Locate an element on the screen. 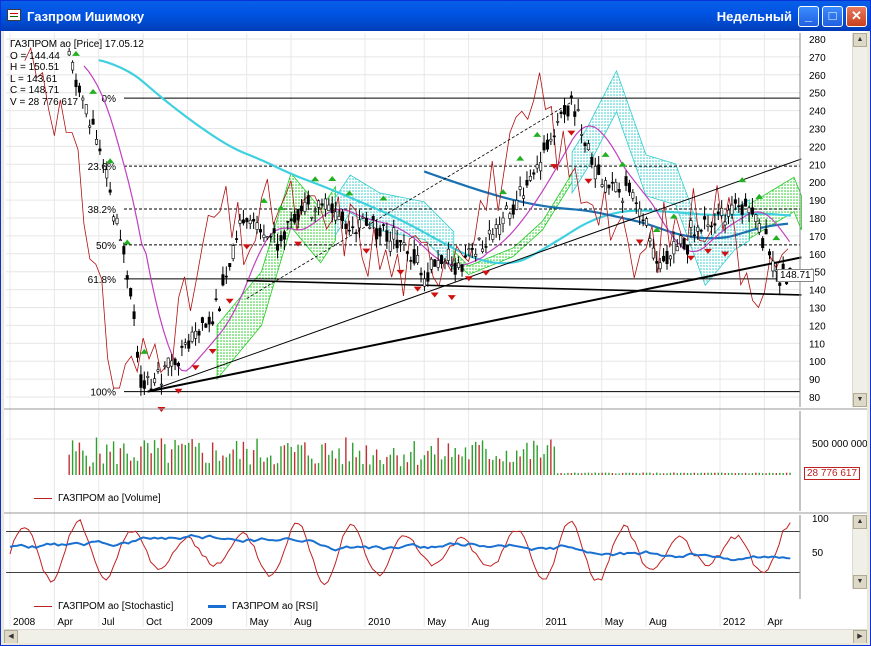 The image size is (871, 646). price-scrollbar: ▲ ▼ is located at coordinates (859, 220).